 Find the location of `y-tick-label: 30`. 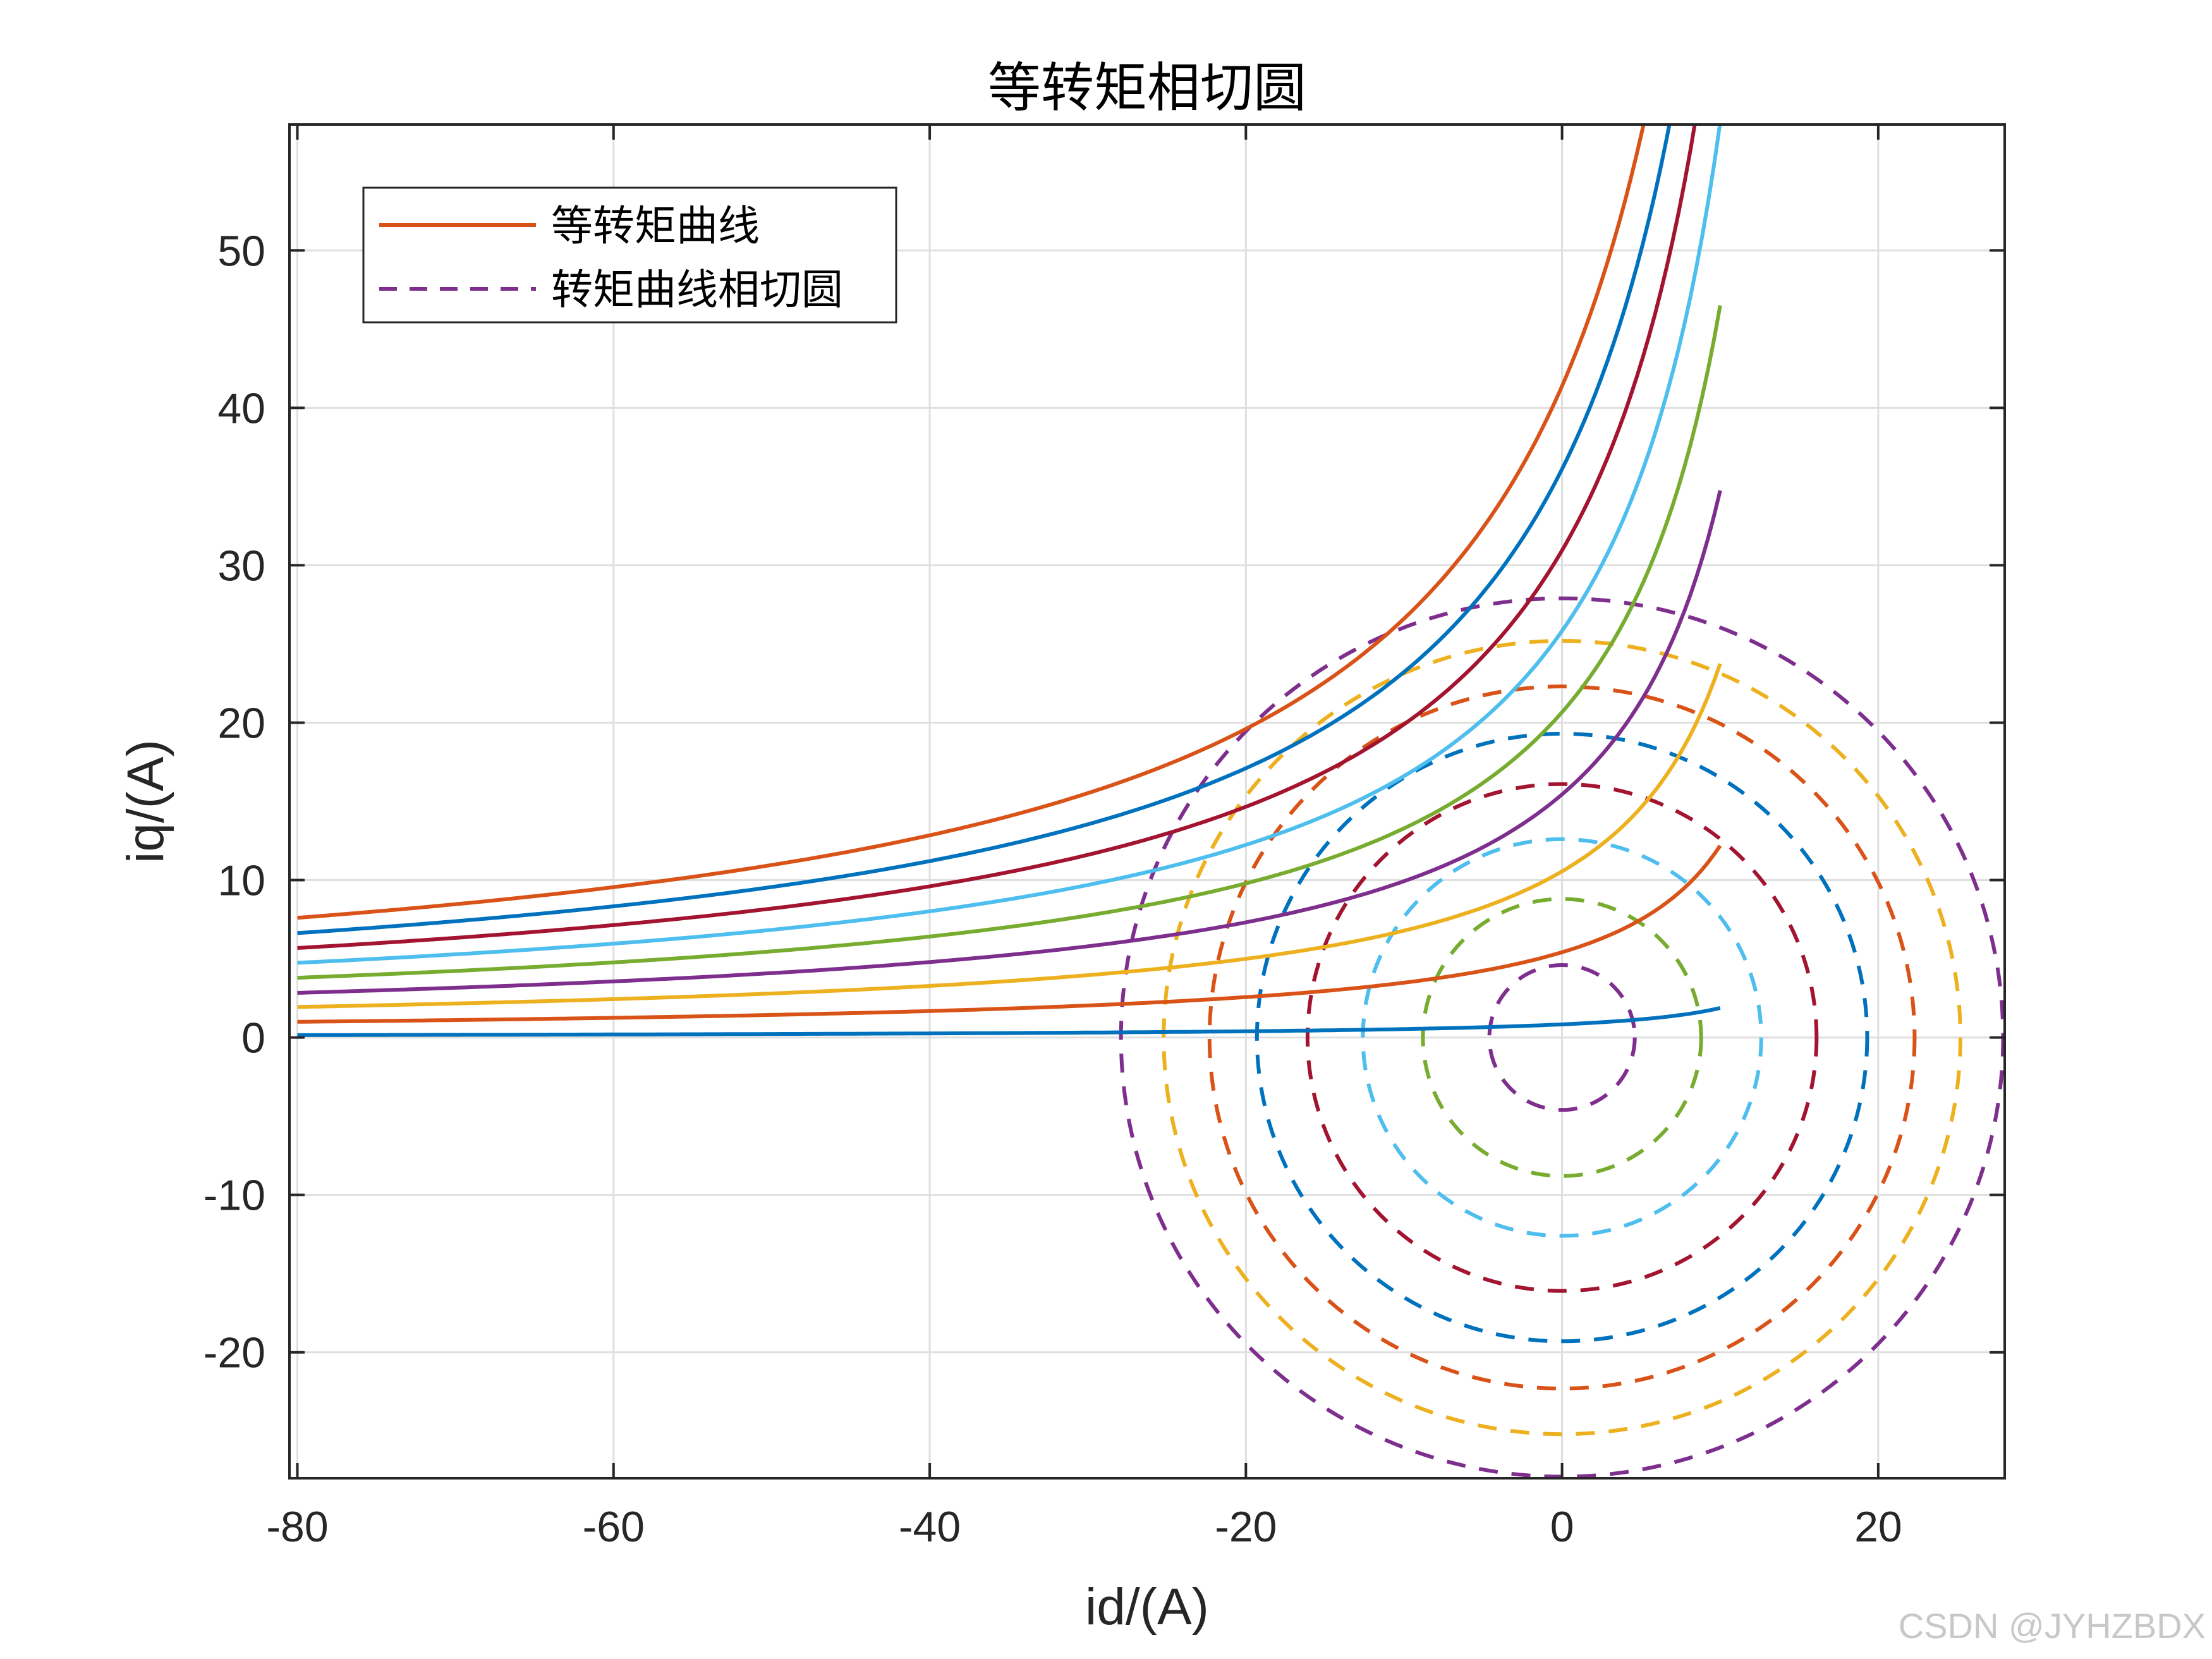

y-tick-label: 30 is located at coordinates (241, 566).